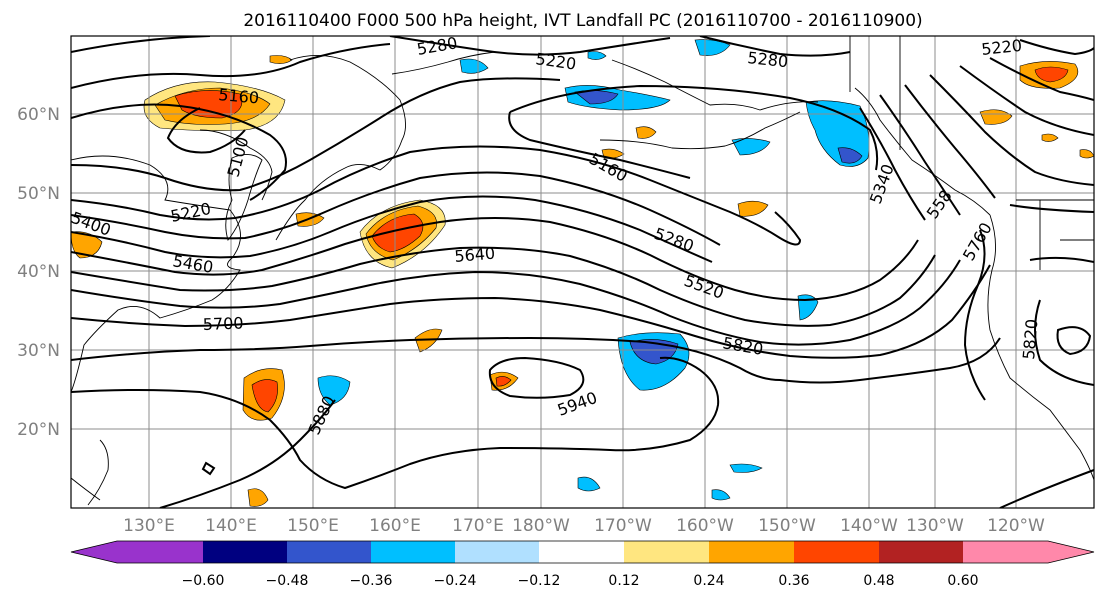 This screenshot has height=601, width=1105. What do you see at coordinates (287, 581) in the screenshot?
I see `colorbar-tick-label: −0.48` at bounding box center [287, 581].